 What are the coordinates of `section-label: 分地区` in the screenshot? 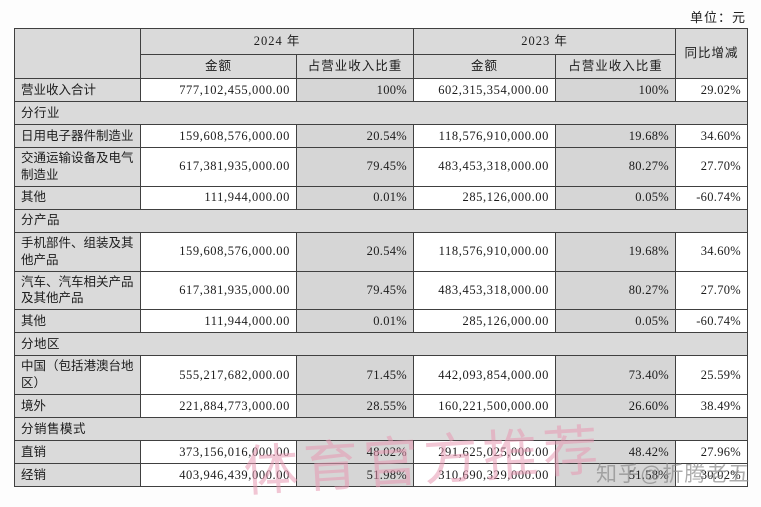 It's located at (381, 344).